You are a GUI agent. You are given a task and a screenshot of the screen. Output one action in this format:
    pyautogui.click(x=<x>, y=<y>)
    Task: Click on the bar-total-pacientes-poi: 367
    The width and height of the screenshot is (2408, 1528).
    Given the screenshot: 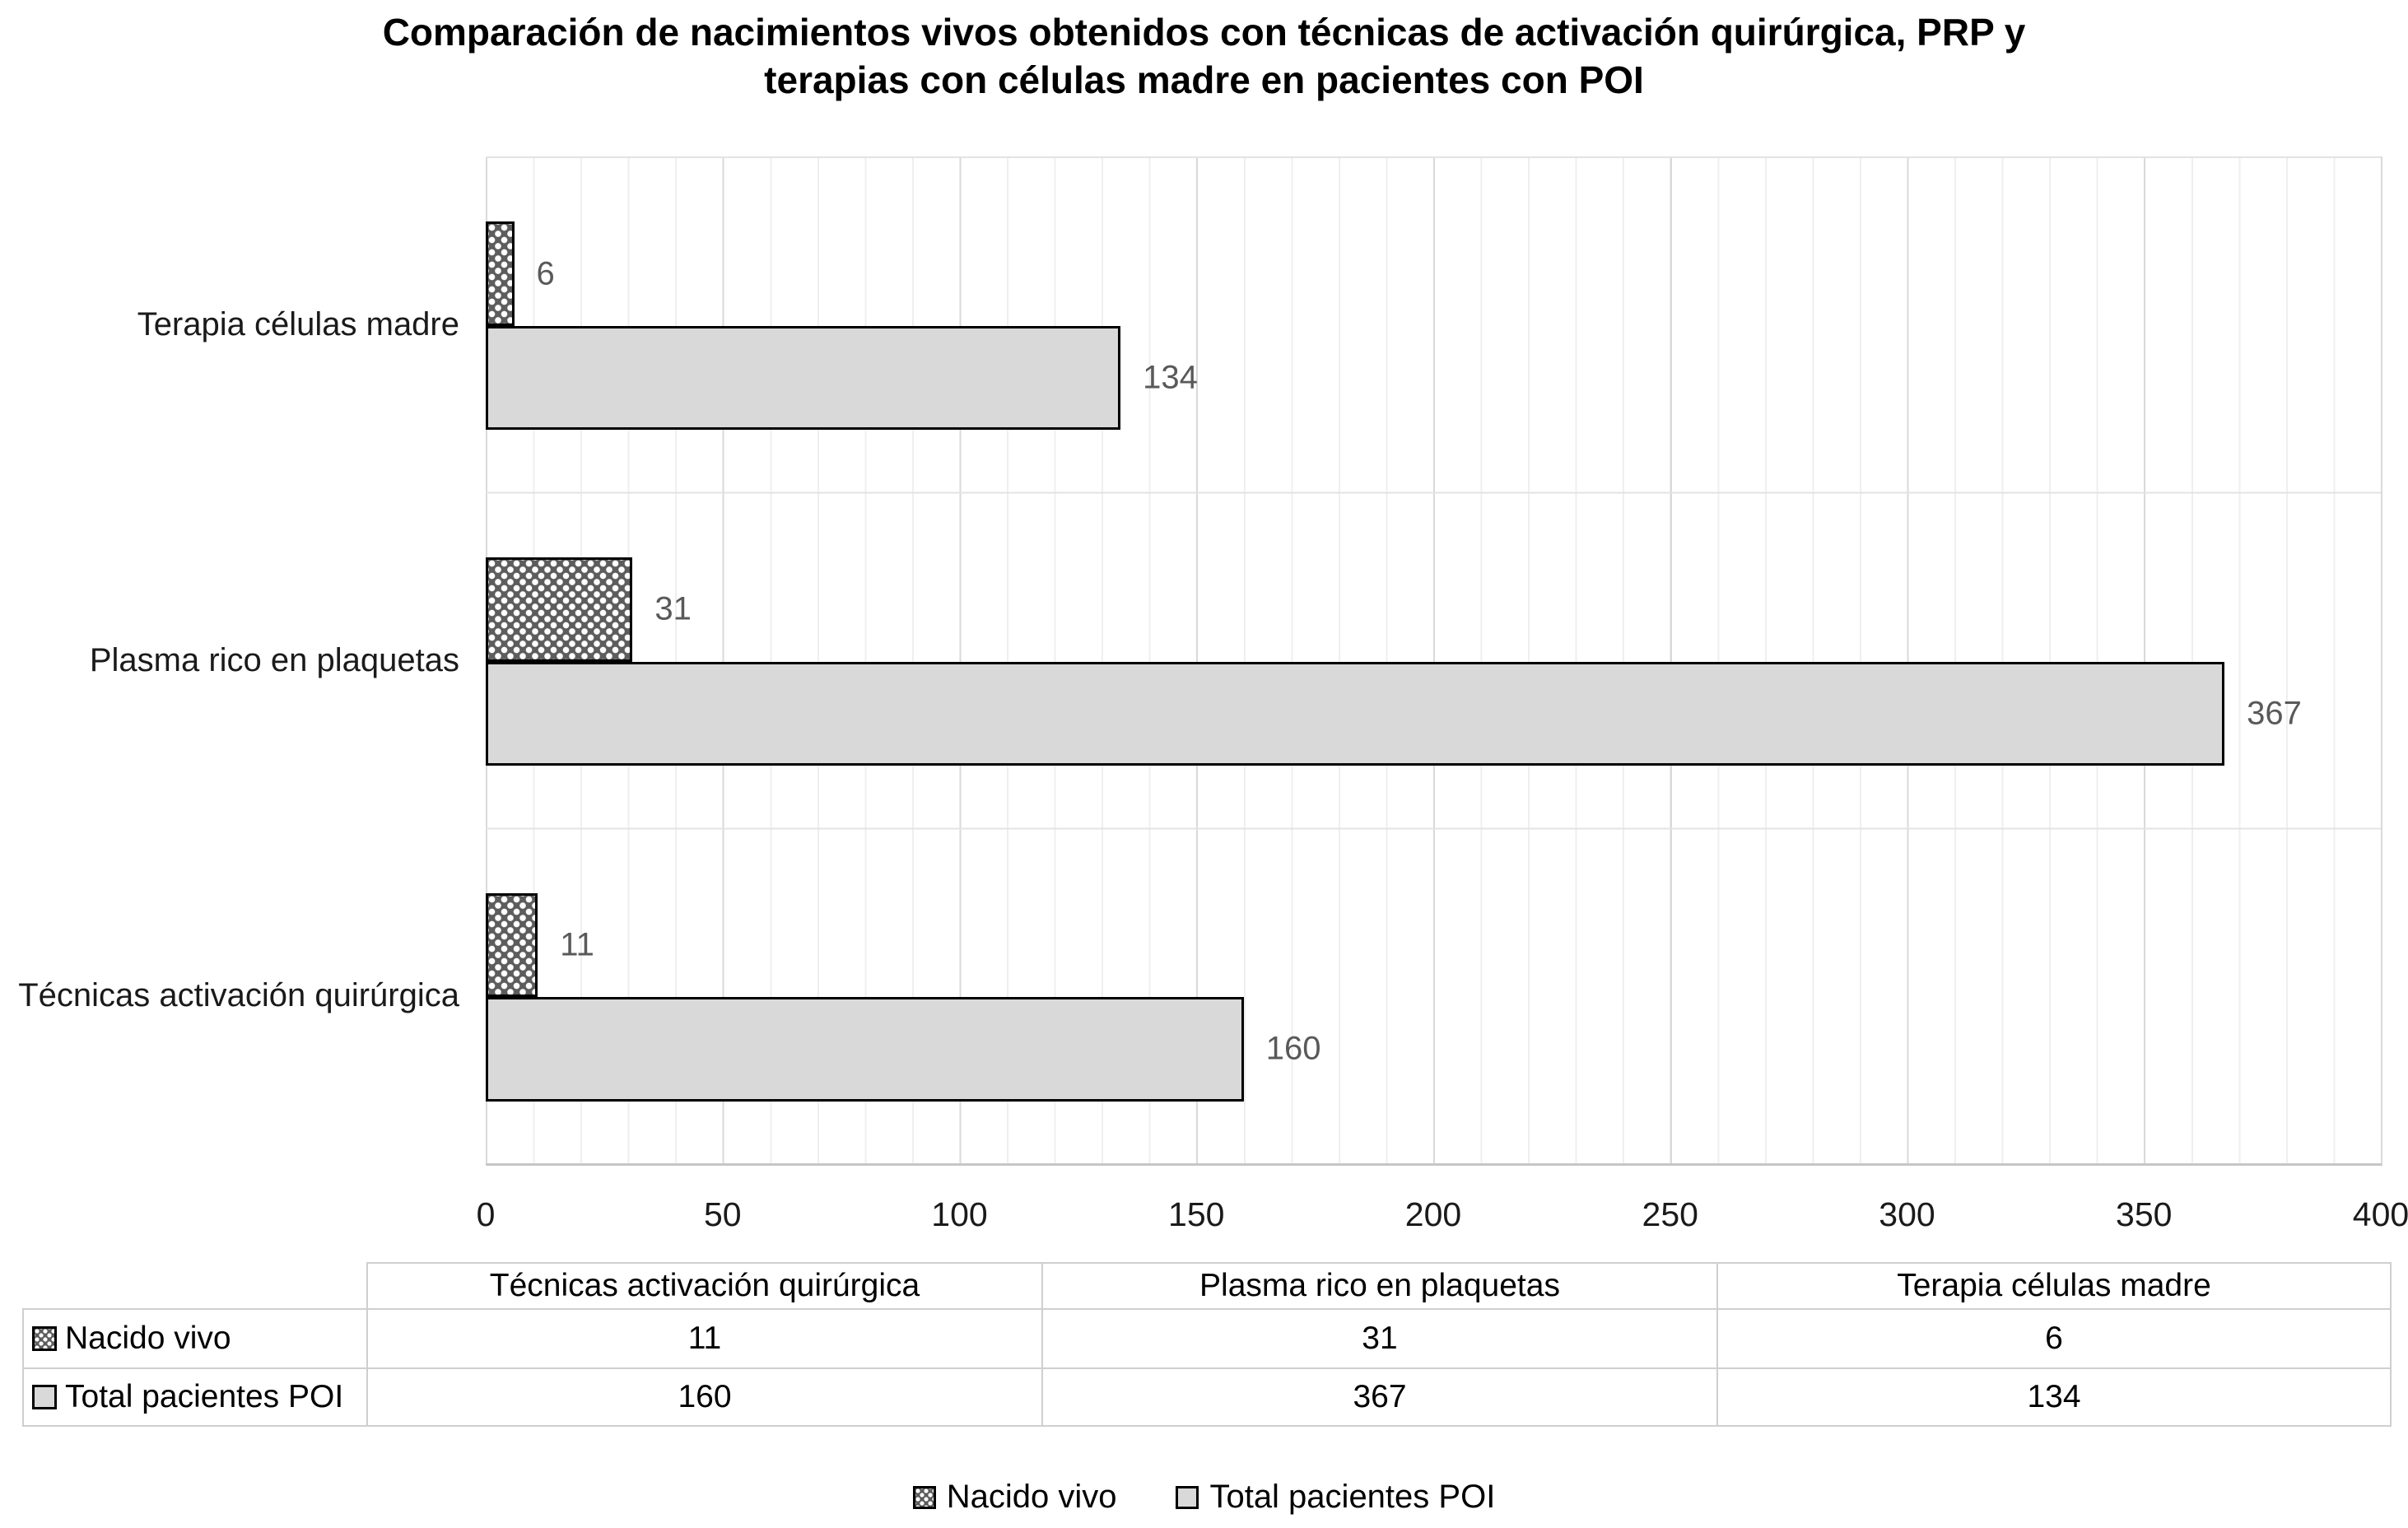 What is the action you would take?
    pyautogui.click(x=1394, y=713)
    